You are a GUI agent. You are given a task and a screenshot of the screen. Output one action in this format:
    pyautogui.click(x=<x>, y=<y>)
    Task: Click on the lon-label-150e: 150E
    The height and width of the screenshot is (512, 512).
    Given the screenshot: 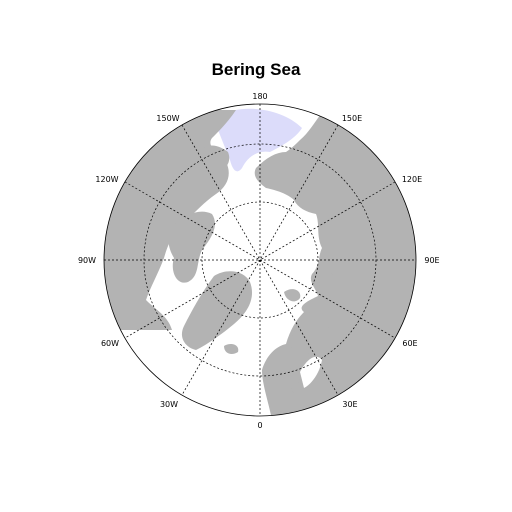 What is the action you would take?
    pyautogui.click(x=352, y=118)
    